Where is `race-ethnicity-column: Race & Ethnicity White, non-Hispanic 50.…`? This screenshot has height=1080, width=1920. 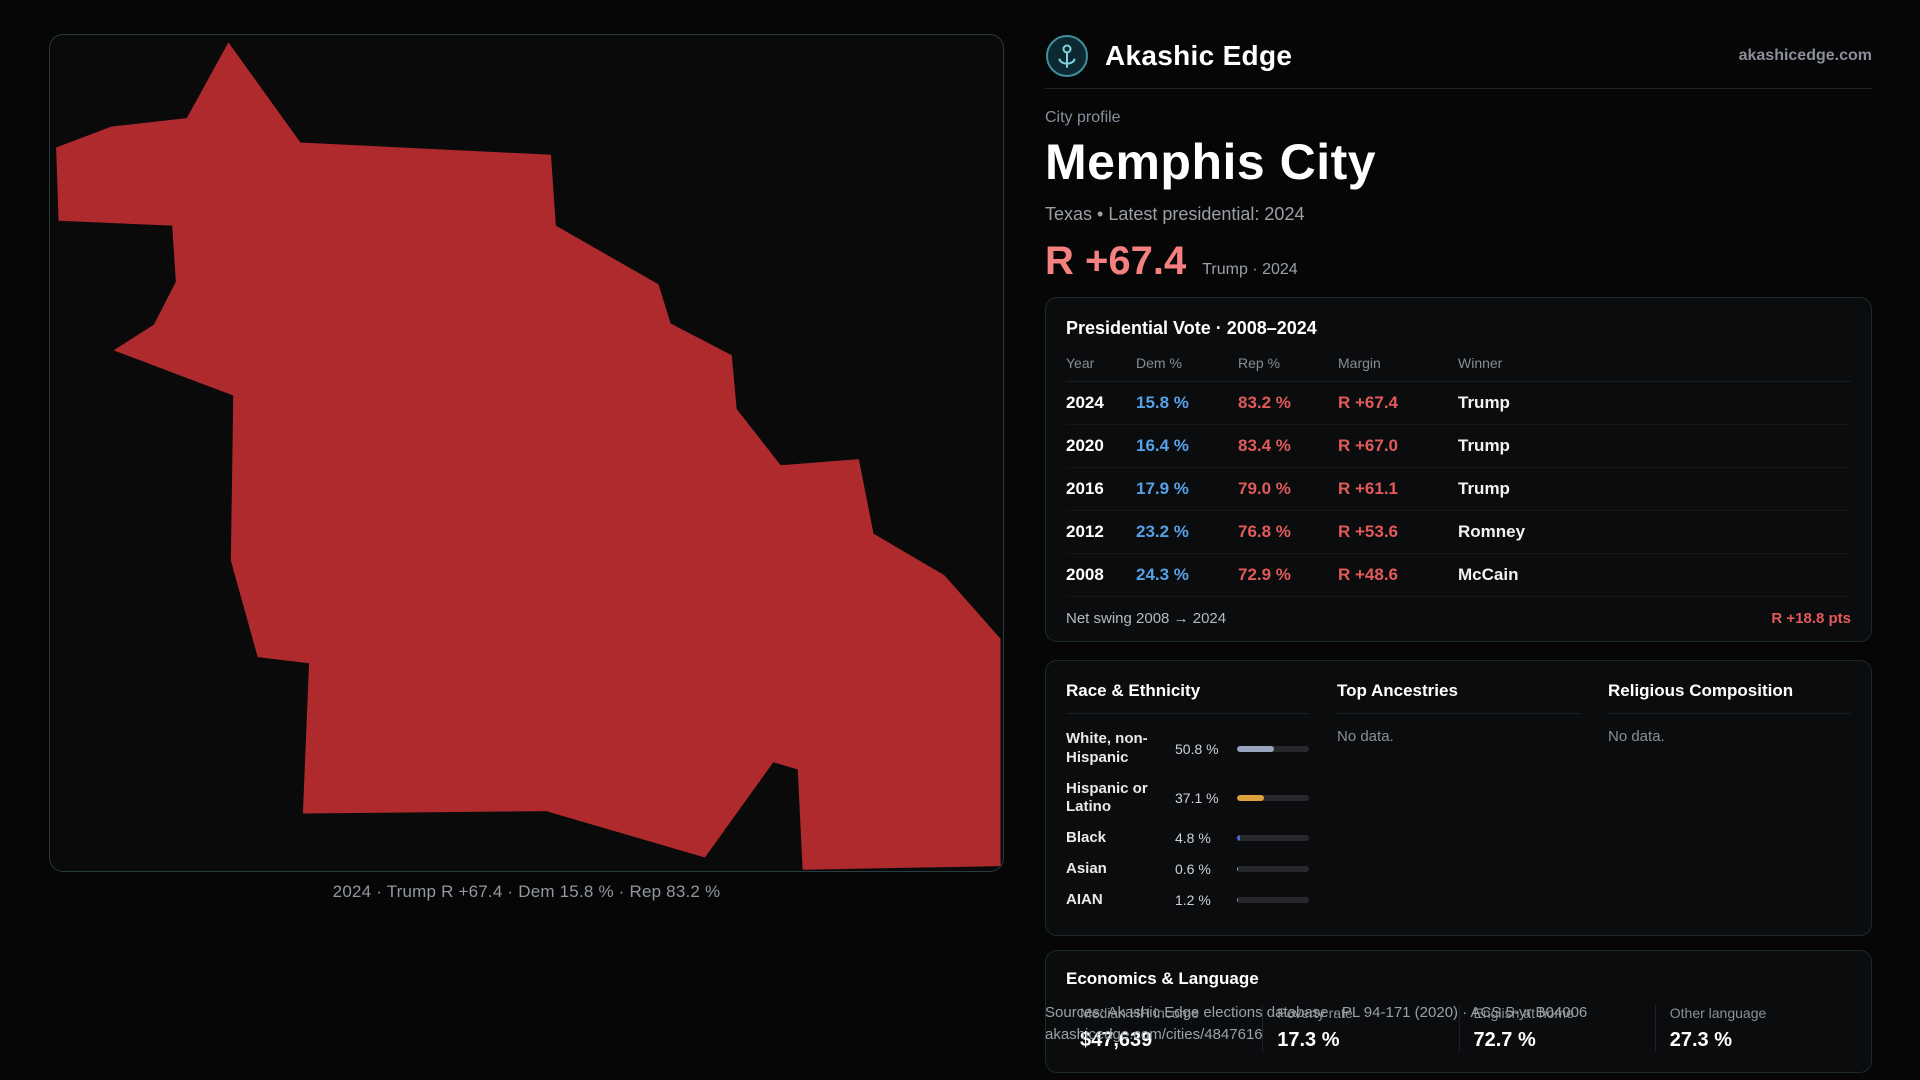
race-ethnicity-column: Race & Ethnicity White, non-Hispanic 50.… is located at coordinates (1187, 798).